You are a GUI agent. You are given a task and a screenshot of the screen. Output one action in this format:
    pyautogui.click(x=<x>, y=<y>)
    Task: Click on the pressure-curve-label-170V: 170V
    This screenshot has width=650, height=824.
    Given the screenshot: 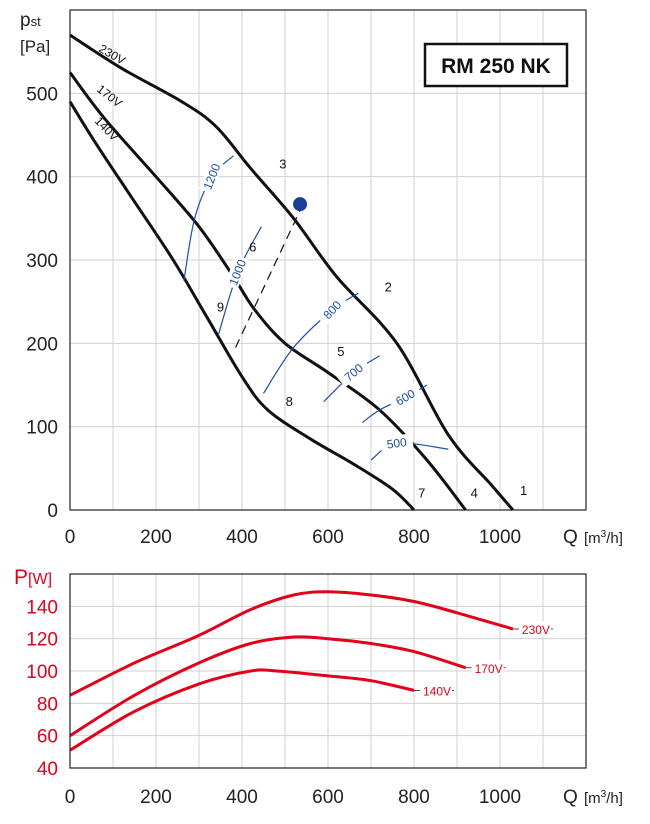 What is the action you would take?
    pyautogui.click(x=109, y=96)
    